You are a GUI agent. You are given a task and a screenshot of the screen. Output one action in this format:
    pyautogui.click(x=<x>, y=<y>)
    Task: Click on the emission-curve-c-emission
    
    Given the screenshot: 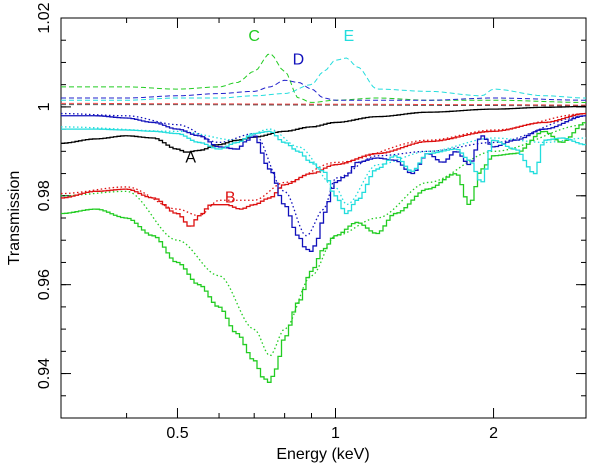 What is the action you would take?
    pyautogui.click(x=323, y=78)
    